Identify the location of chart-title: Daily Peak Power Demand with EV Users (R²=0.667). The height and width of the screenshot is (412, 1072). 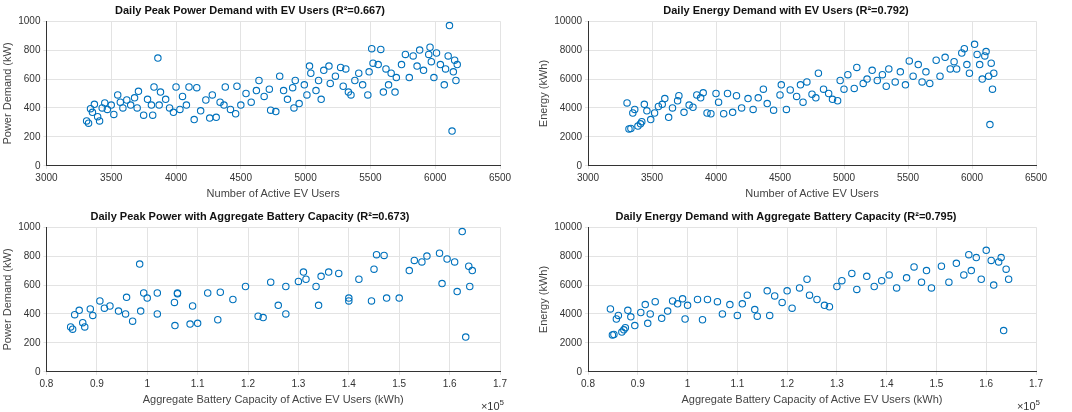
(250, 9).